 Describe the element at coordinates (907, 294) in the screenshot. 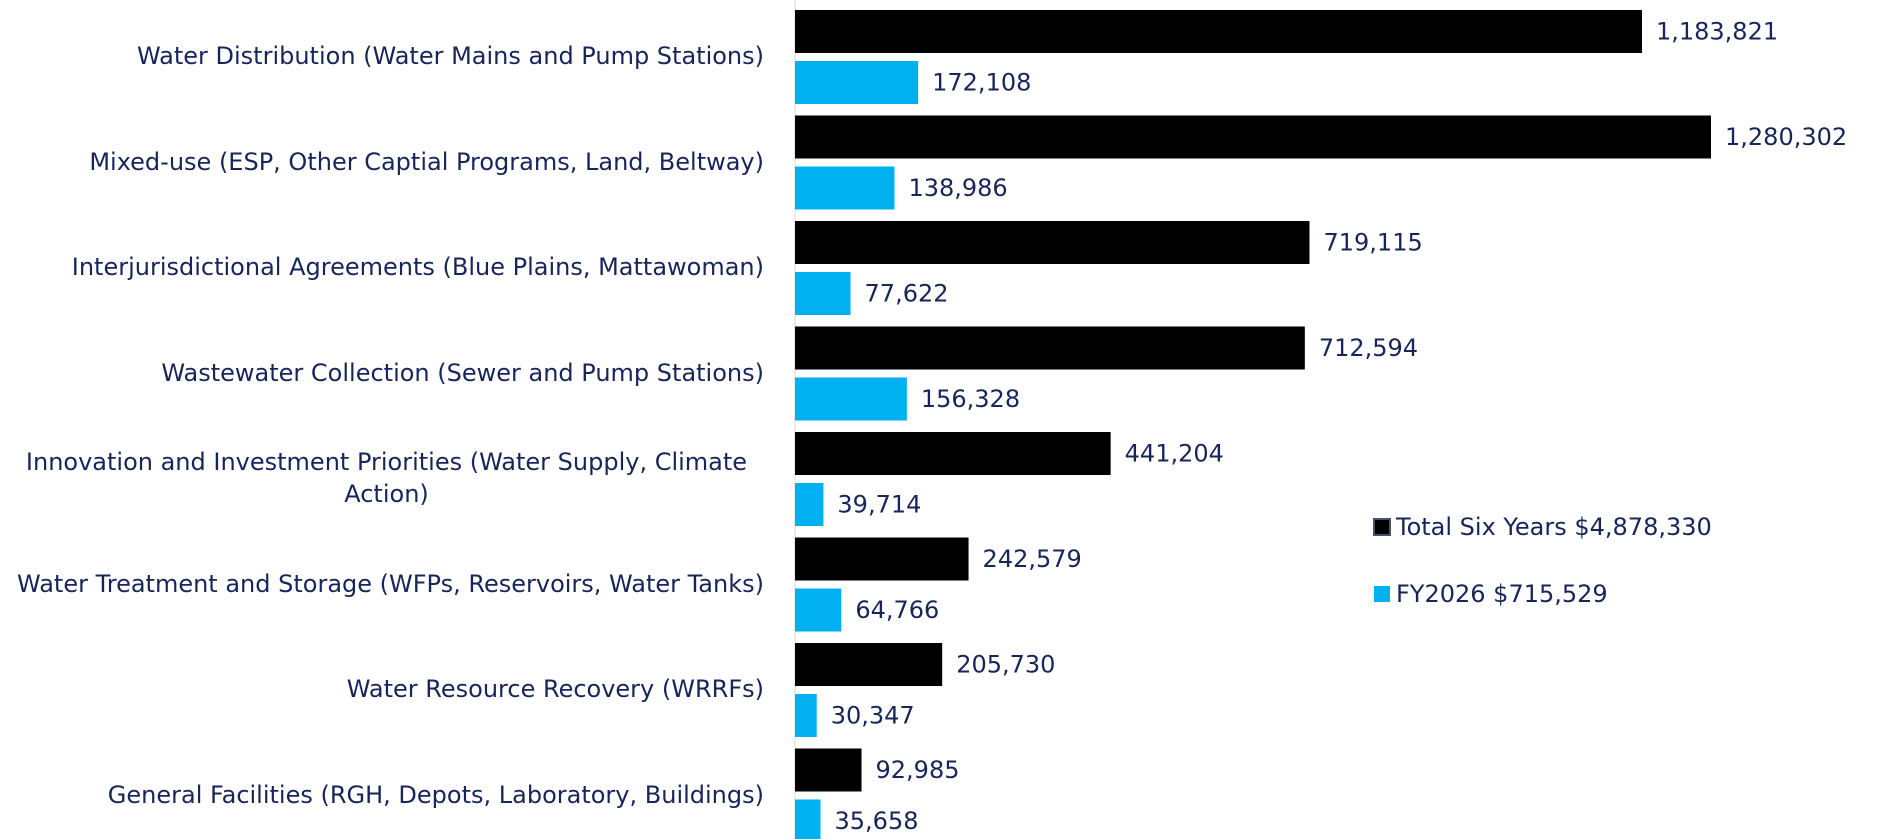

I see `value-label: 77,622` at that location.